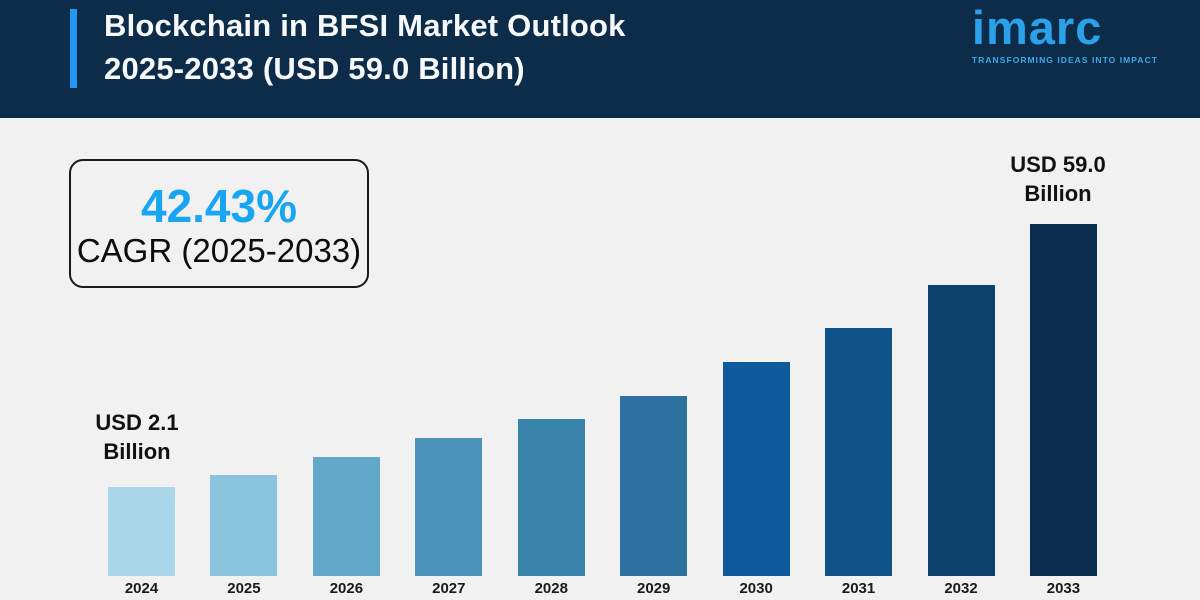 The height and width of the screenshot is (600, 1200). Describe the element at coordinates (756, 469) in the screenshot. I see `bar-2030` at that location.